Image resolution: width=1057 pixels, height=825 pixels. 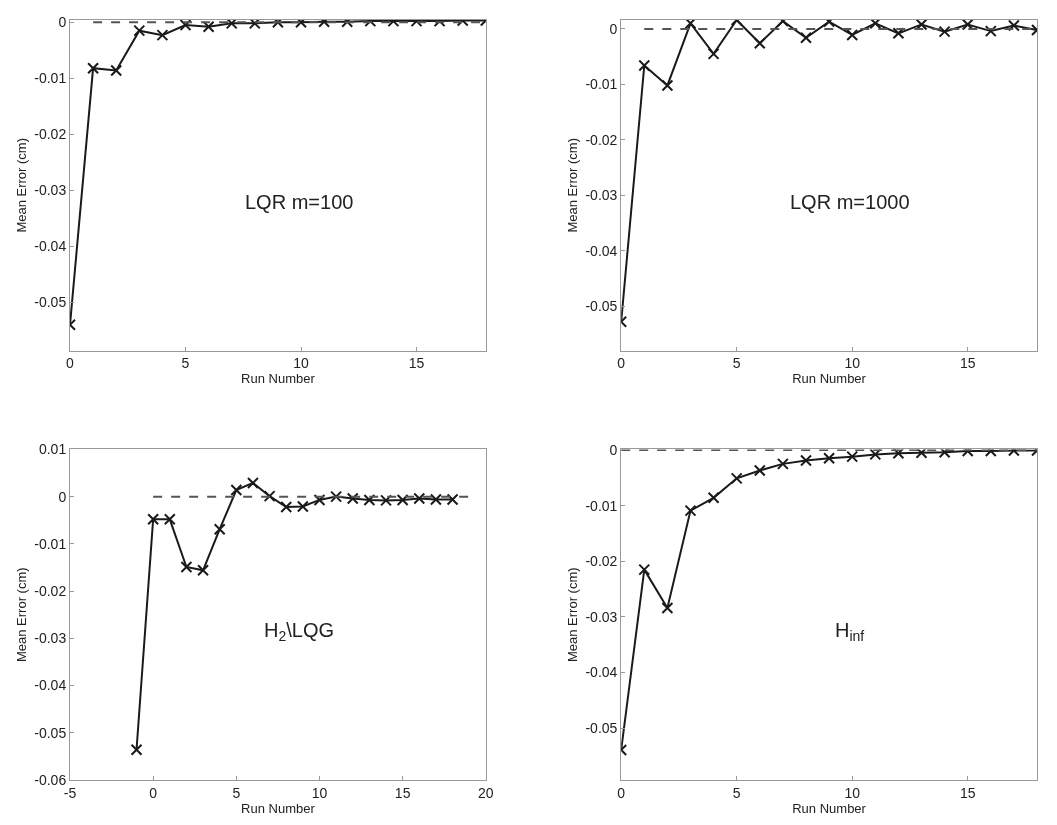 I want to click on annotation: LQR m=100, so click(x=299, y=202).